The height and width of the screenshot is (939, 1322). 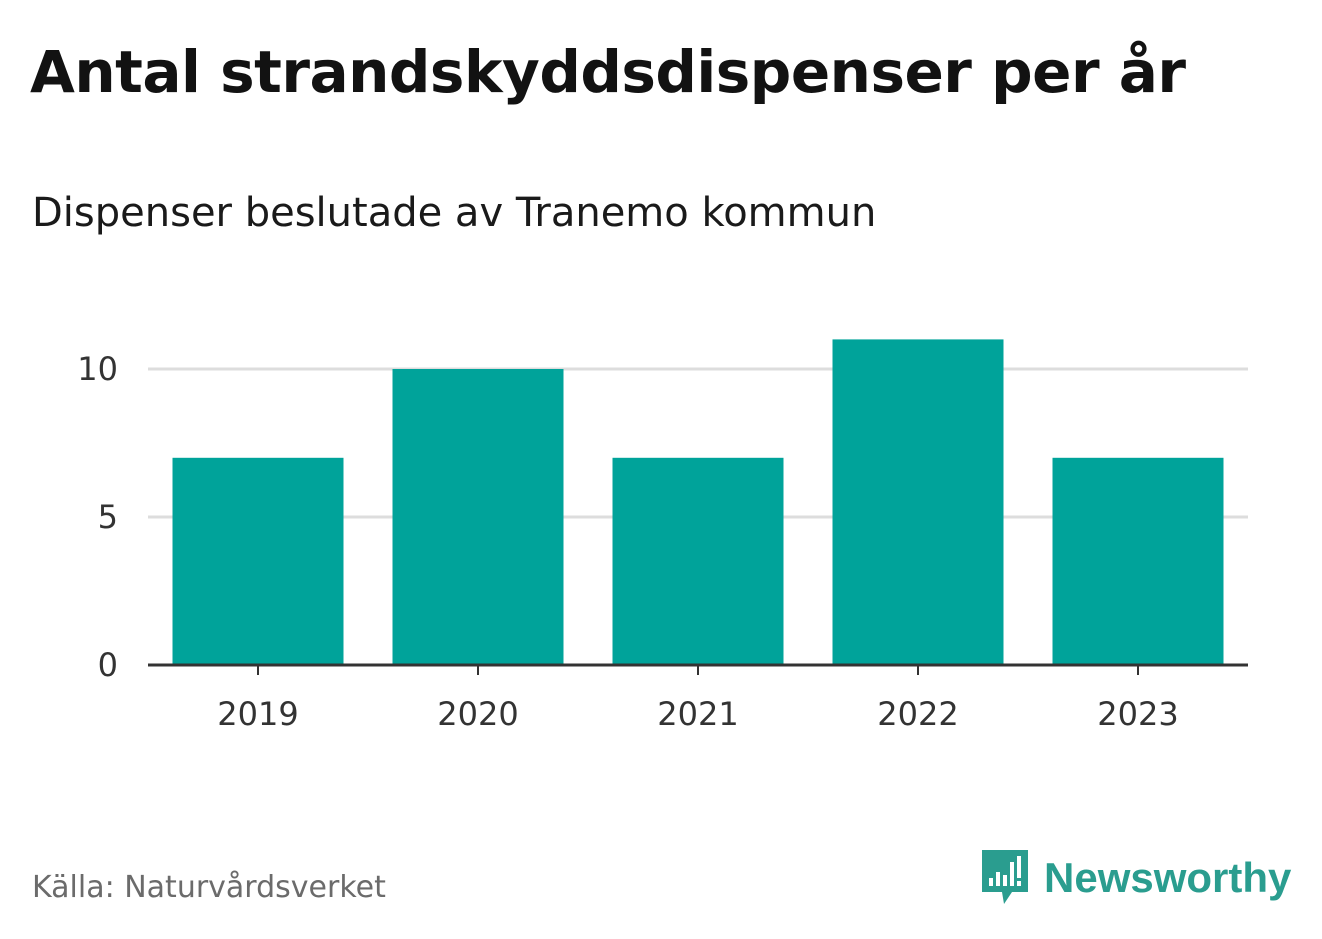 What do you see at coordinates (697, 714) in the screenshot?
I see `x-tick-label: 2021` at bounding box center [697, 714].